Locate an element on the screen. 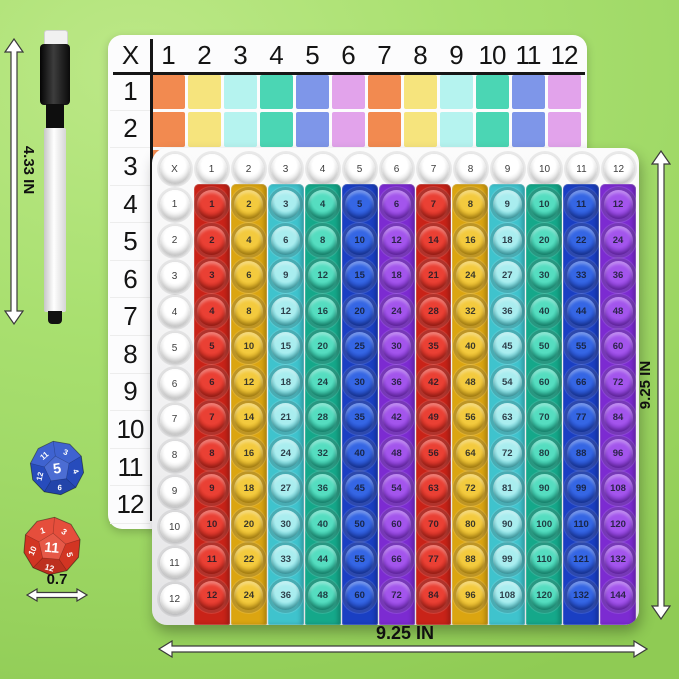 Image resolution: width=679 pixels, height=679 pixels. popit-bubble: 132 is located at coordinates (581, 595).